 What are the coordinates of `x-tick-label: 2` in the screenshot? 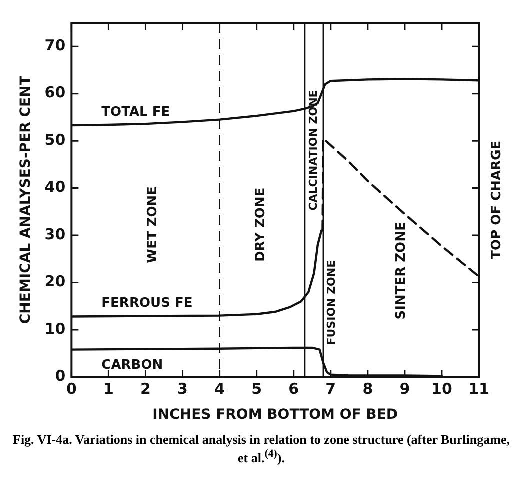 It's located at (145, 389).